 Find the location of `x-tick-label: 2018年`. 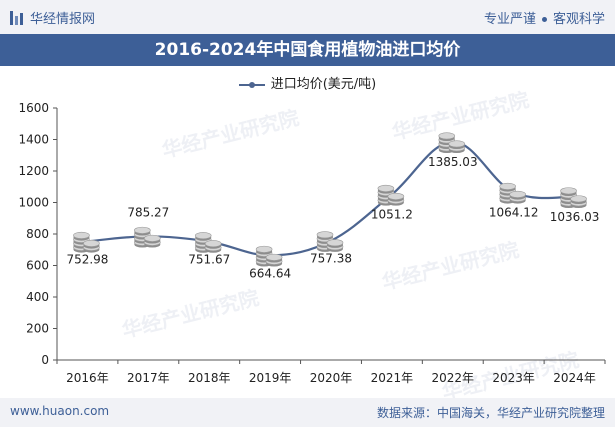

x-tick-label: 2018年 is located at coordinates (209, 378).